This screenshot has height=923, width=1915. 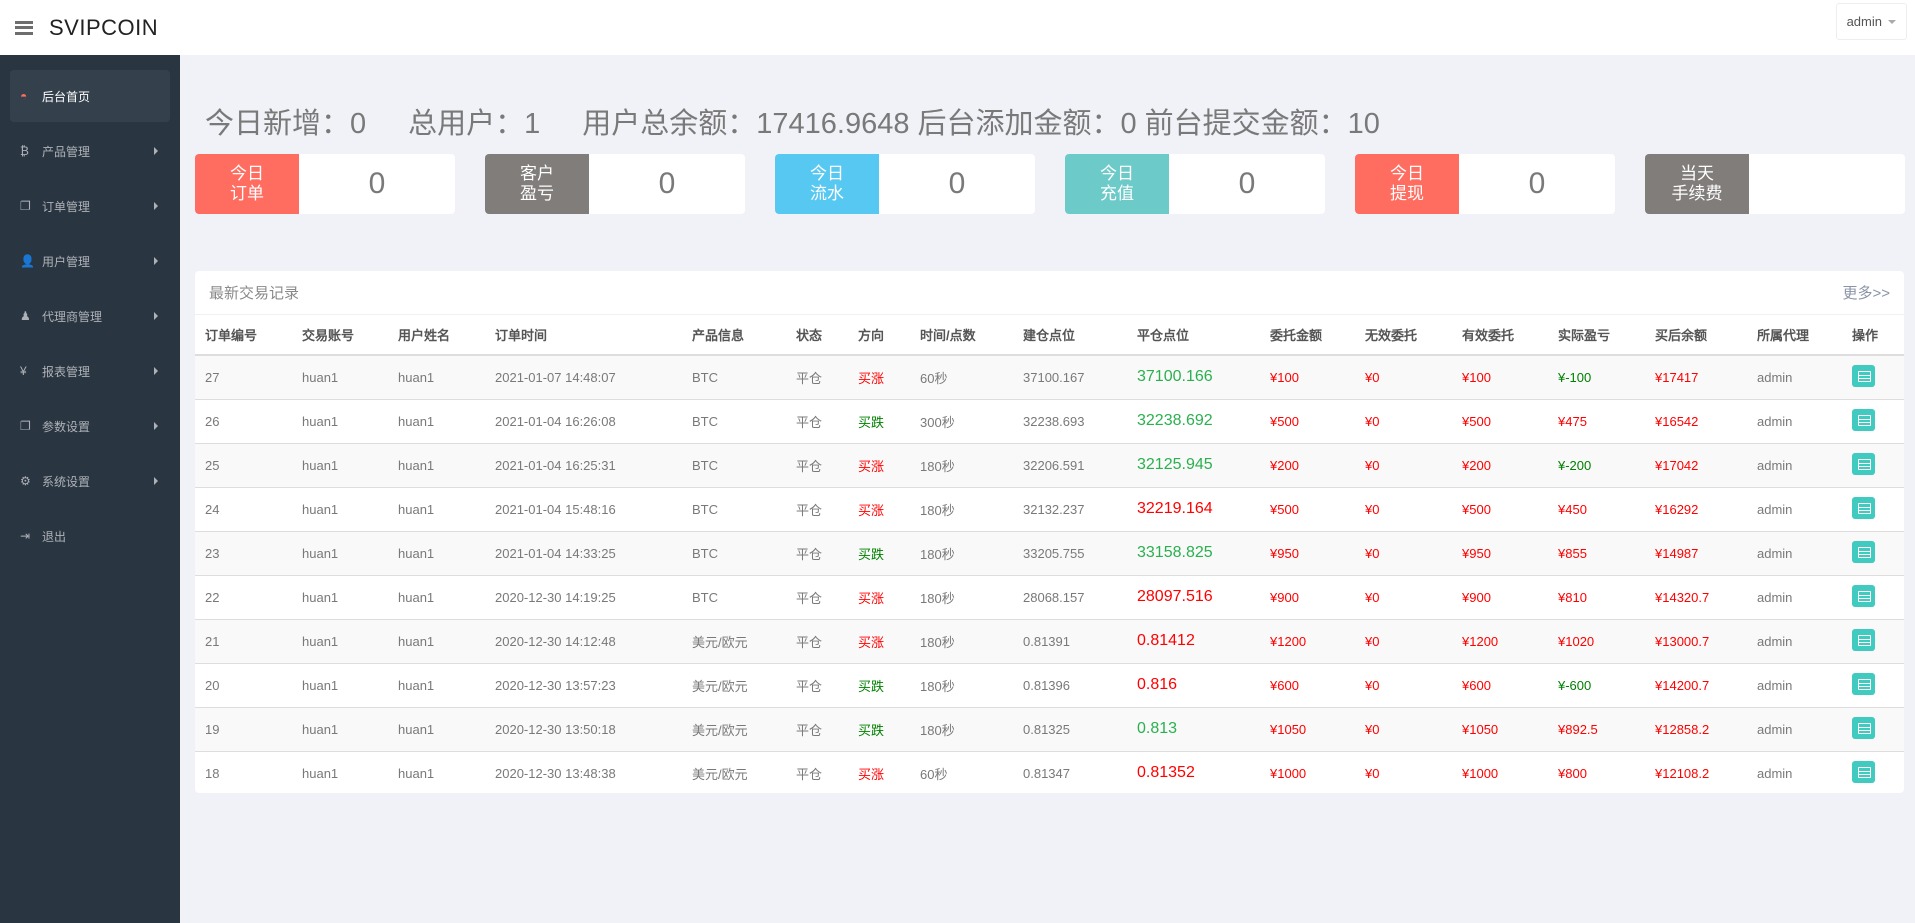 I want to click on sidebar-item: ❐ 参数设置, so click(x=90, y=426).